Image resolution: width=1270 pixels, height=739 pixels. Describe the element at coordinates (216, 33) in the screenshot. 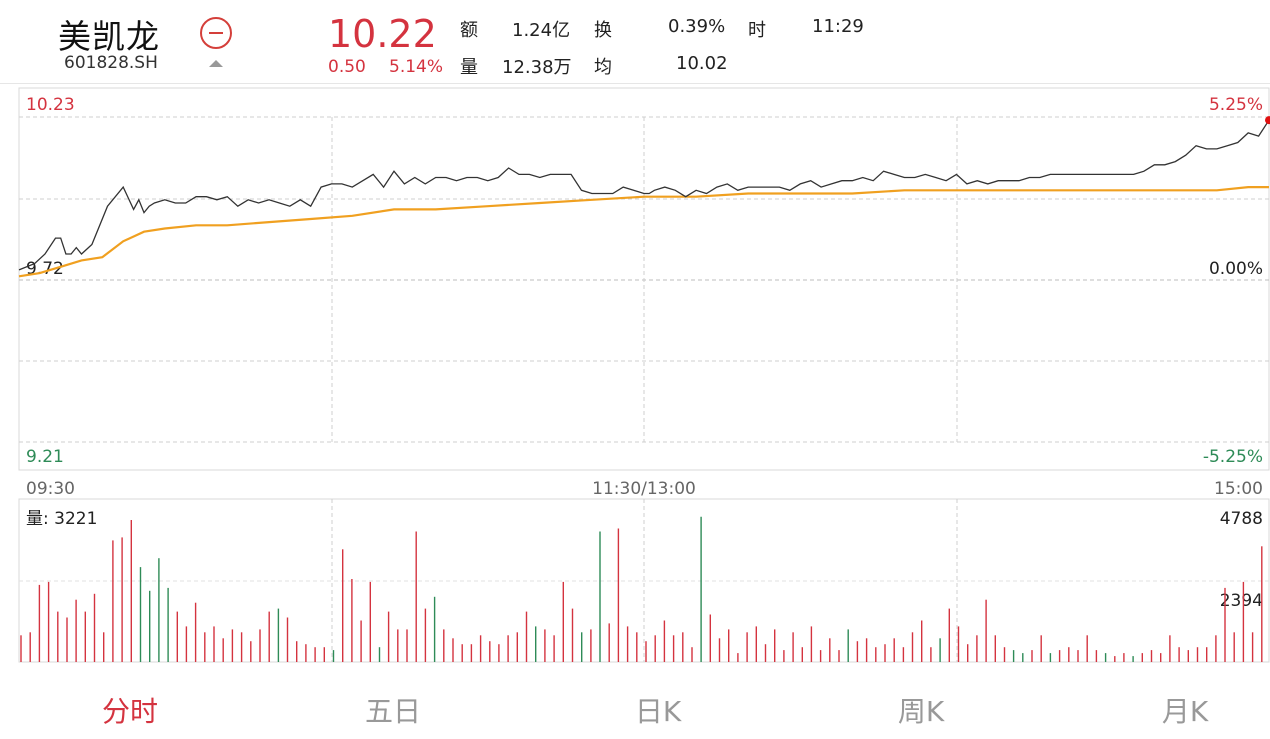

I see `remove-watchlist-icon` at that location.